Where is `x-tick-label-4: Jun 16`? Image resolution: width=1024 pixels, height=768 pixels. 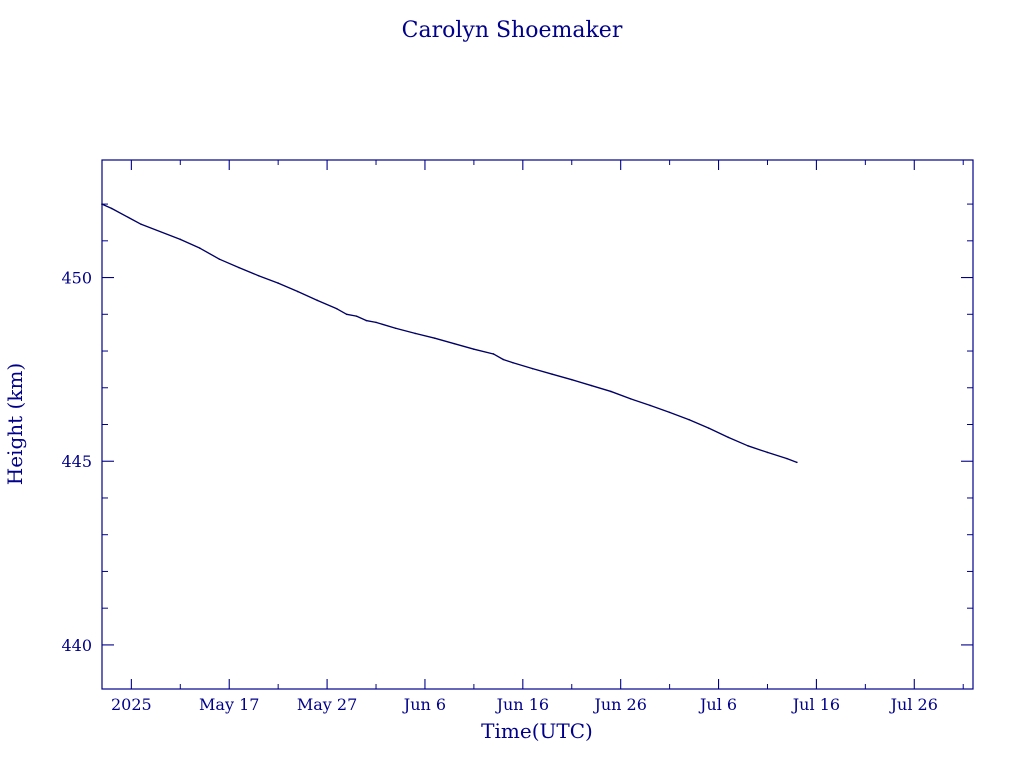
x-tick-label-4: Jun 16 is located at coordinates (522, 704).